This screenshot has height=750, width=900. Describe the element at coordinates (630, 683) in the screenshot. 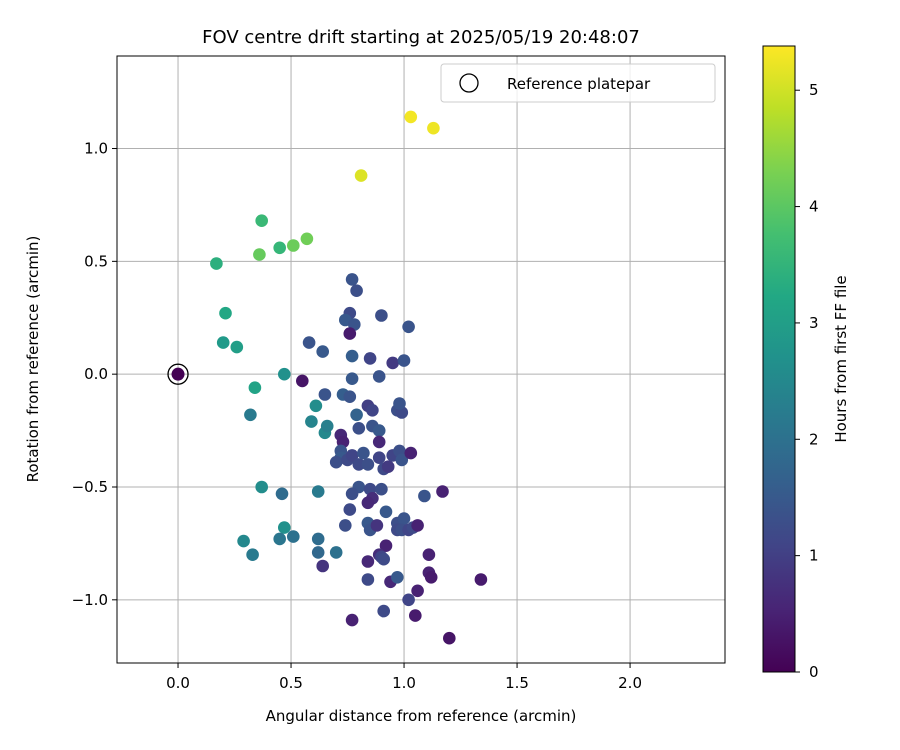

I see `x-tick-label: 2.0` at that location.